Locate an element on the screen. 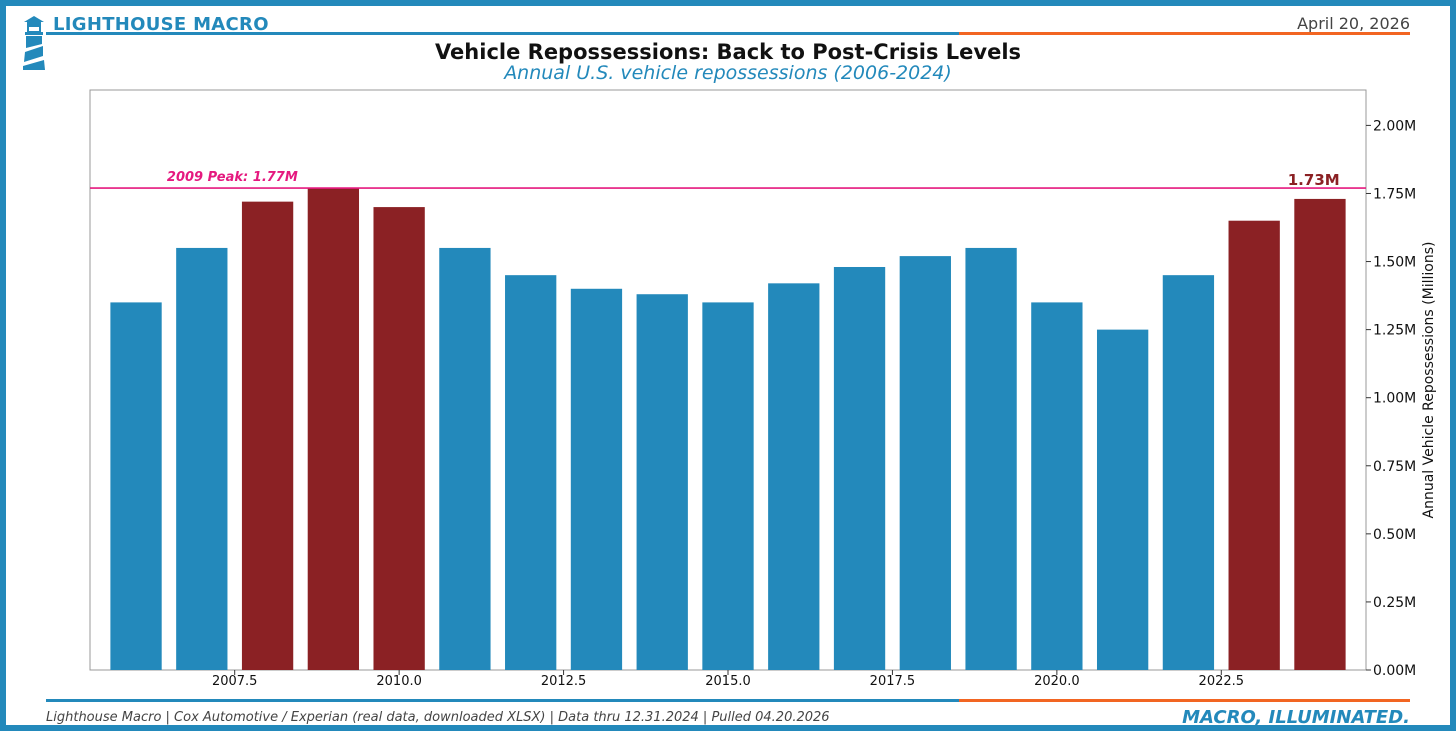  bar-2023 is located at coordinates (1254, 445).